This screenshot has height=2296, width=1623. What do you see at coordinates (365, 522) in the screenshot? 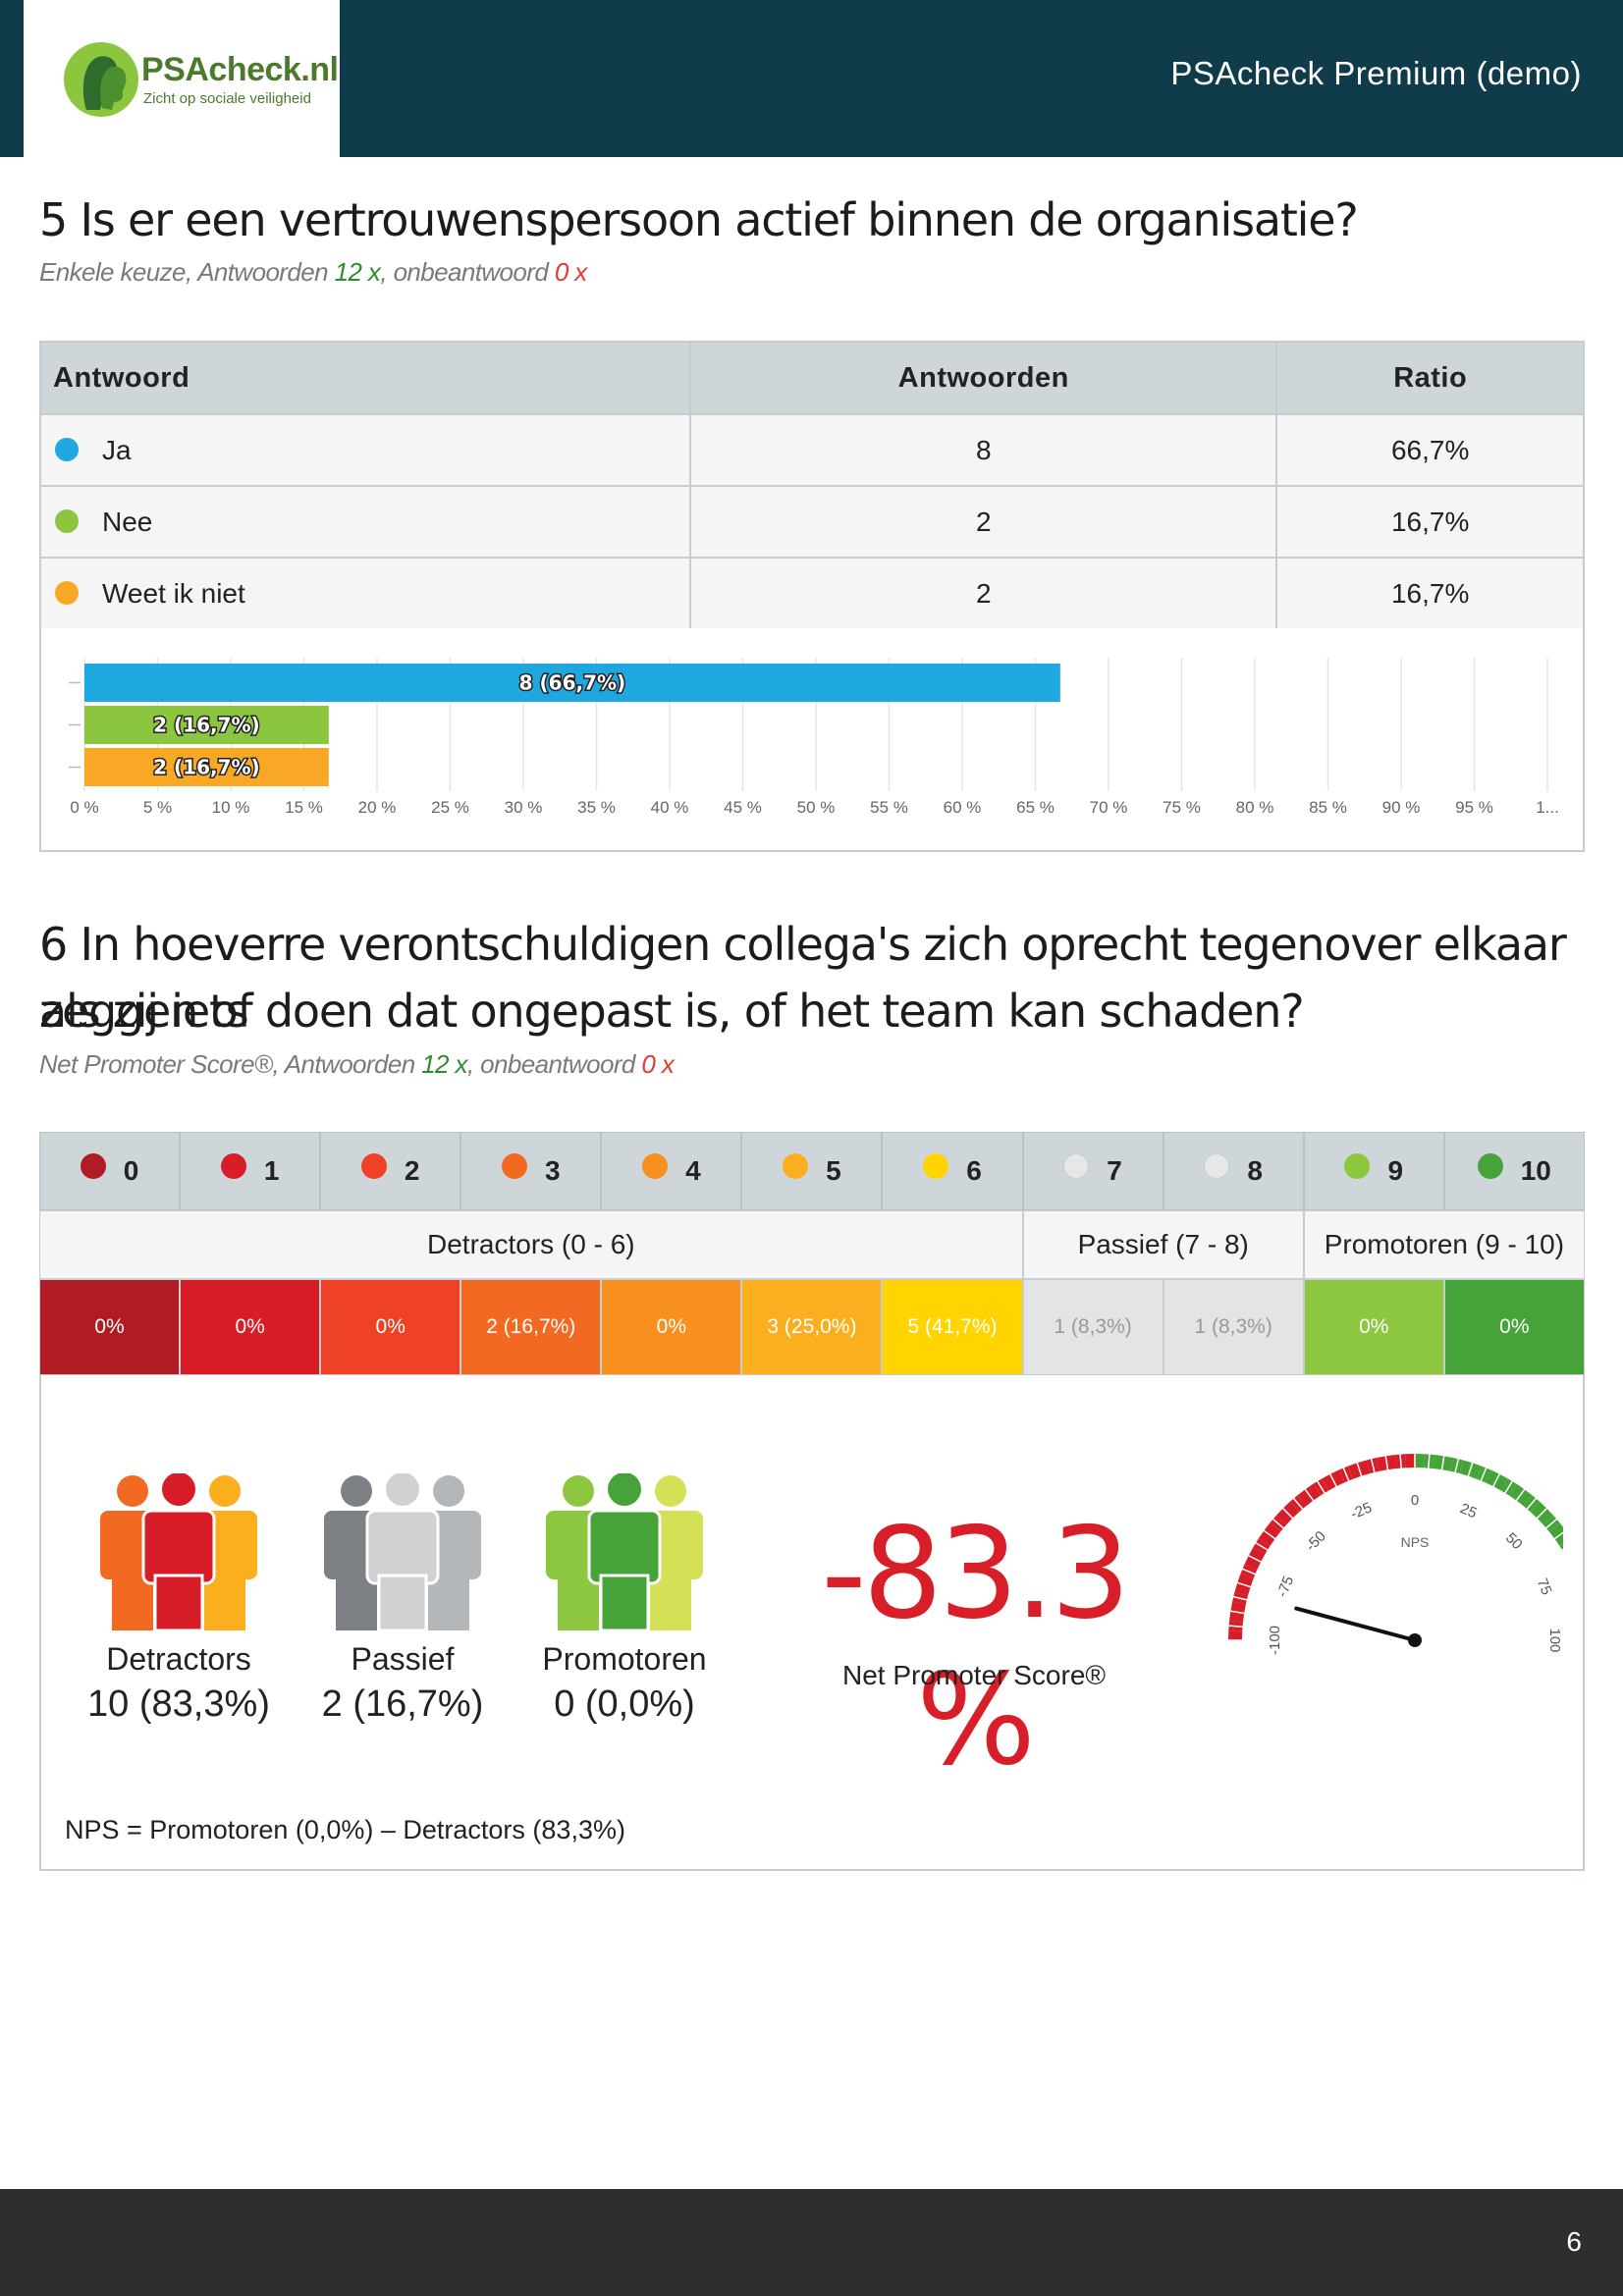
I see `answer-cell: Nee` at bounding box center [365, 522].